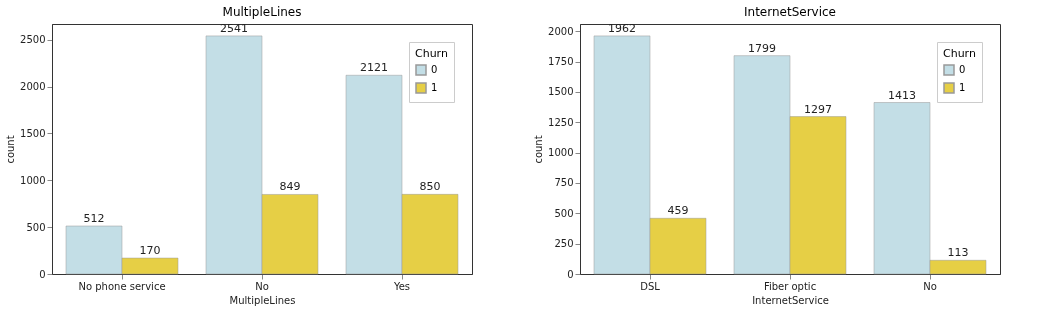  I want to click on chart-title: MultipleLines, so click(262, 11).